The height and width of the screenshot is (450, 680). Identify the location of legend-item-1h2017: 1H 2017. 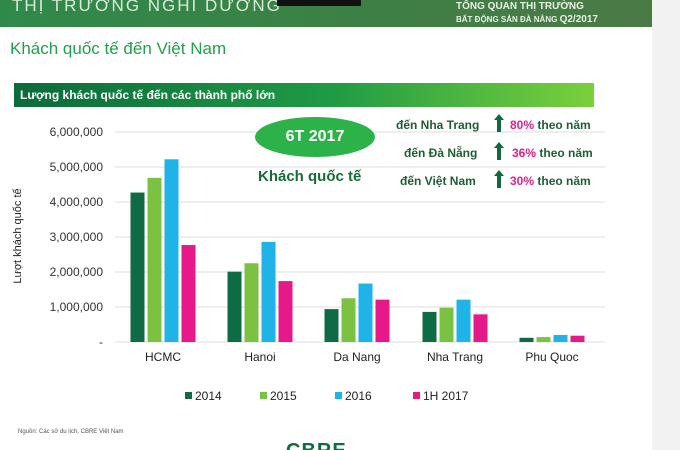
(440, 396).